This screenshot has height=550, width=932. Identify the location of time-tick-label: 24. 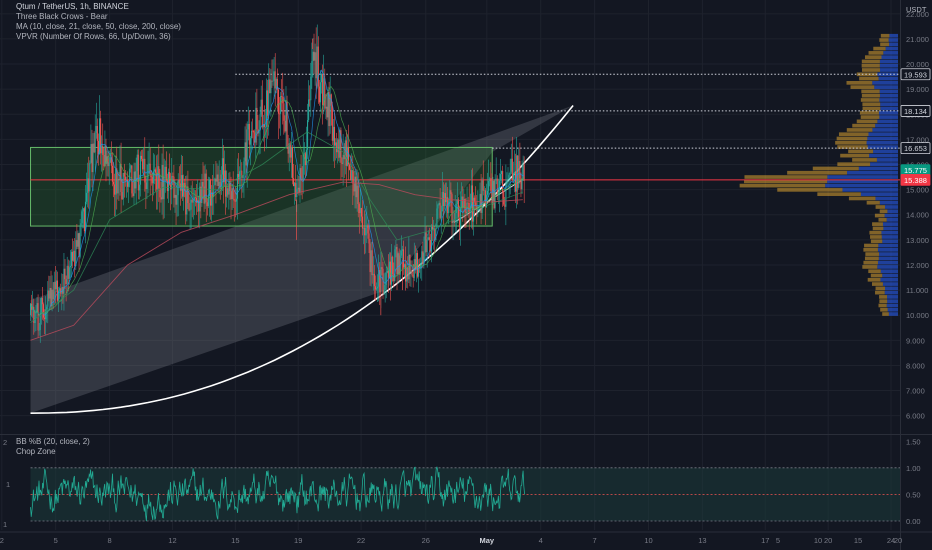
(891, 540).